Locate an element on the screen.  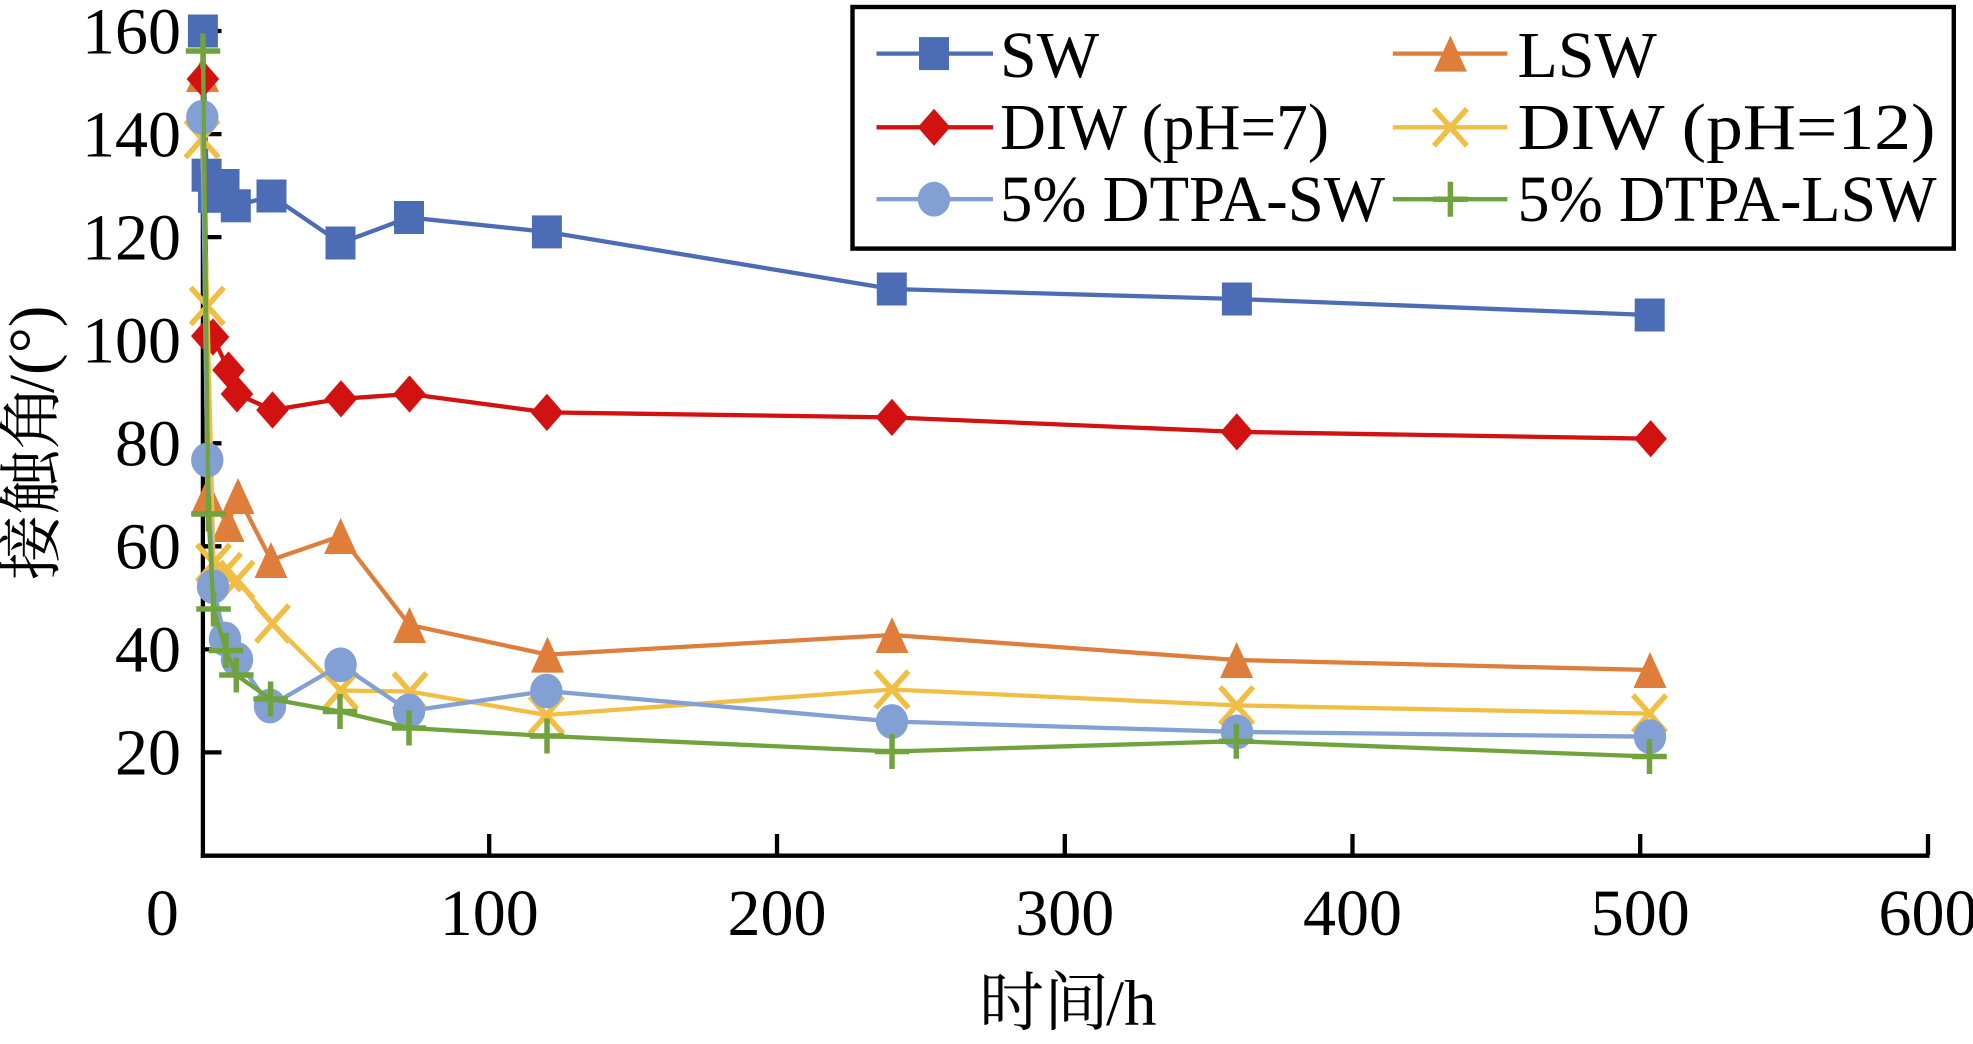
svg-text: 120 is located at coordinates (131, 237).